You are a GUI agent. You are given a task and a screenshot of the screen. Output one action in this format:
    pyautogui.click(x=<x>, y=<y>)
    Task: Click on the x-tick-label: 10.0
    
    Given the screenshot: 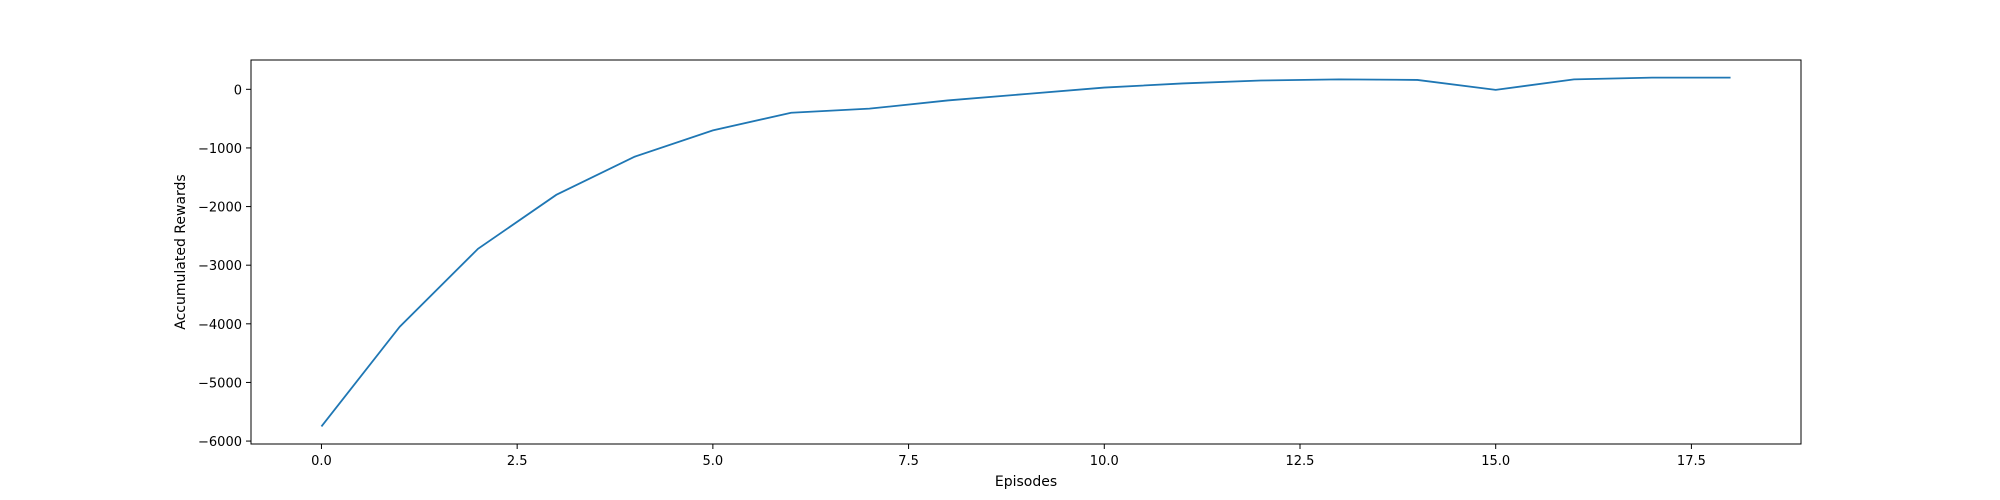 What is the action you would take?
    pyautogui.click(x=1104, y=461)
    